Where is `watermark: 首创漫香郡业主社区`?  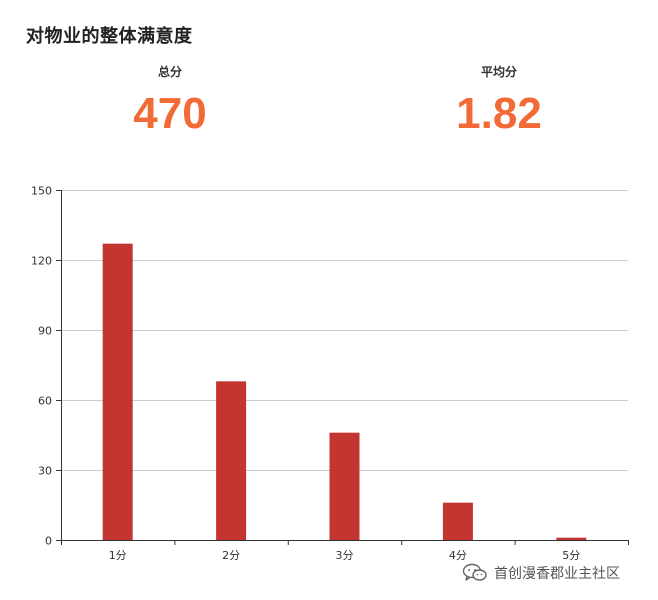 watermark: 首创漫香郡业主社区 is located at coordinates (541, 573).